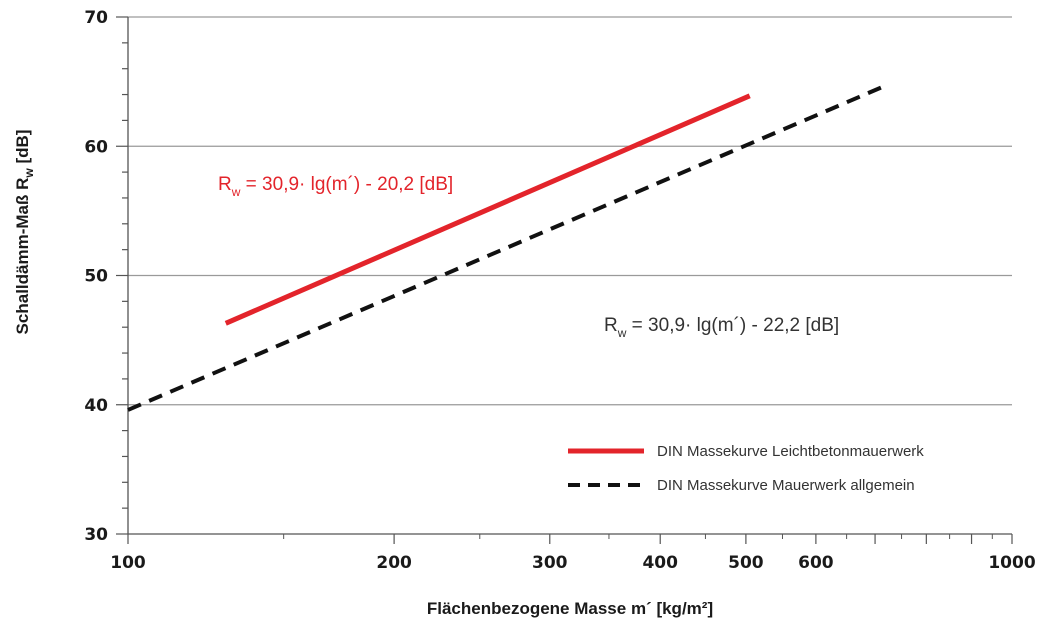  Describe the element at coordinates (96, 147) in the screenshot. I see `y-tick-label-60: 60` at that location.